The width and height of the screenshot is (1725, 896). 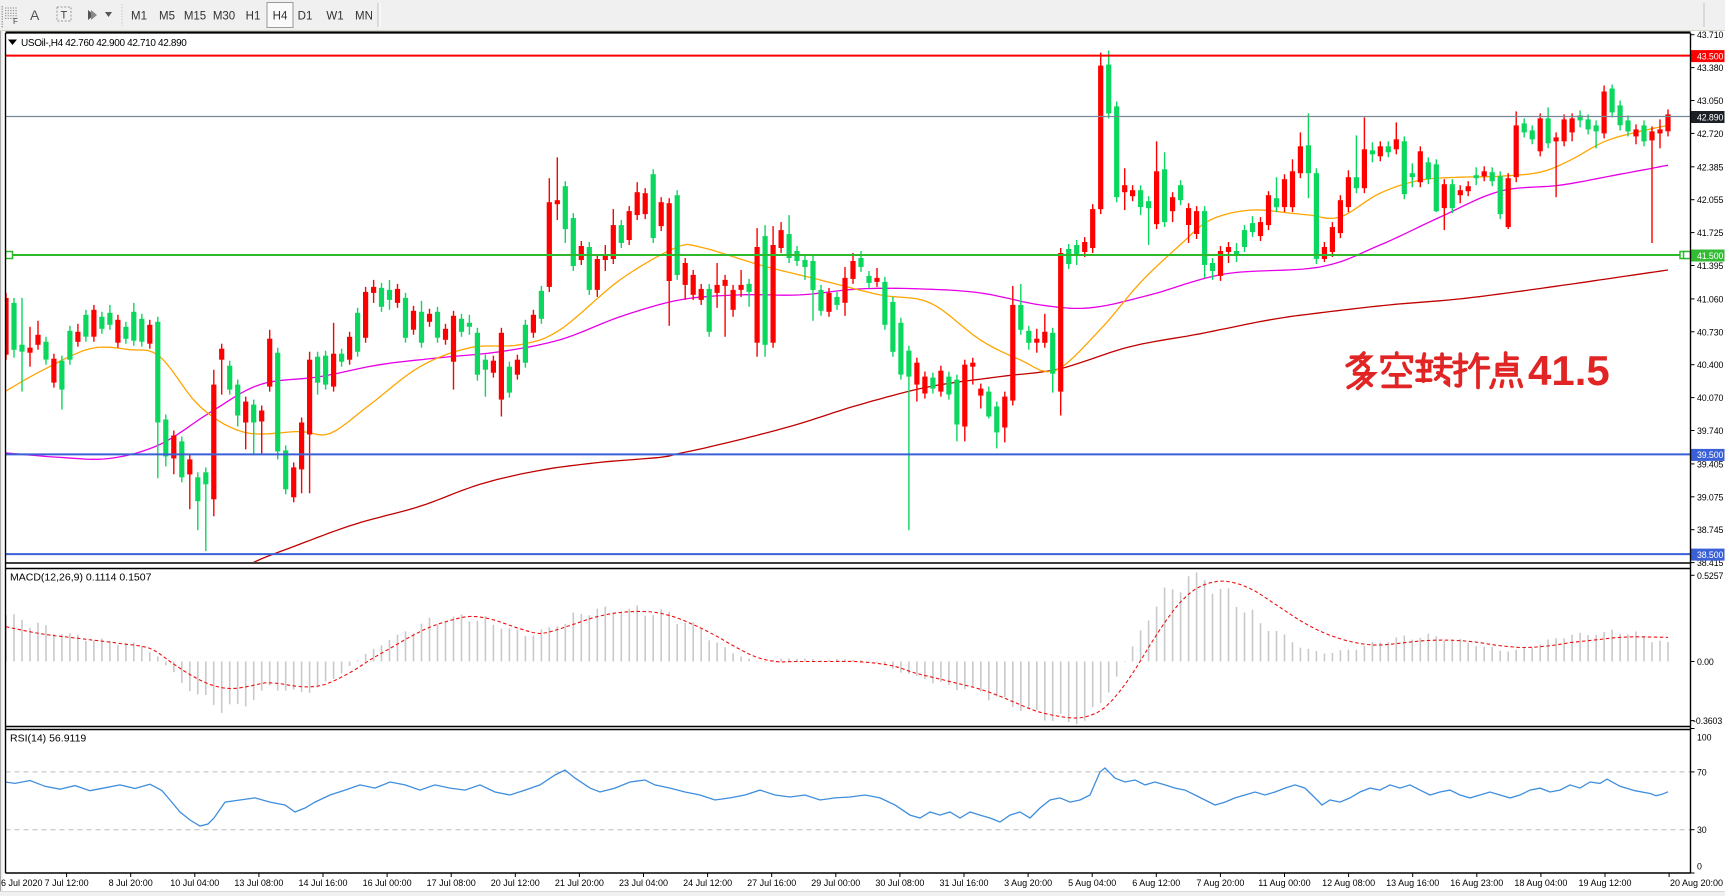 I want to click on svg-text: 42.720, so click(x=1710, y=134).